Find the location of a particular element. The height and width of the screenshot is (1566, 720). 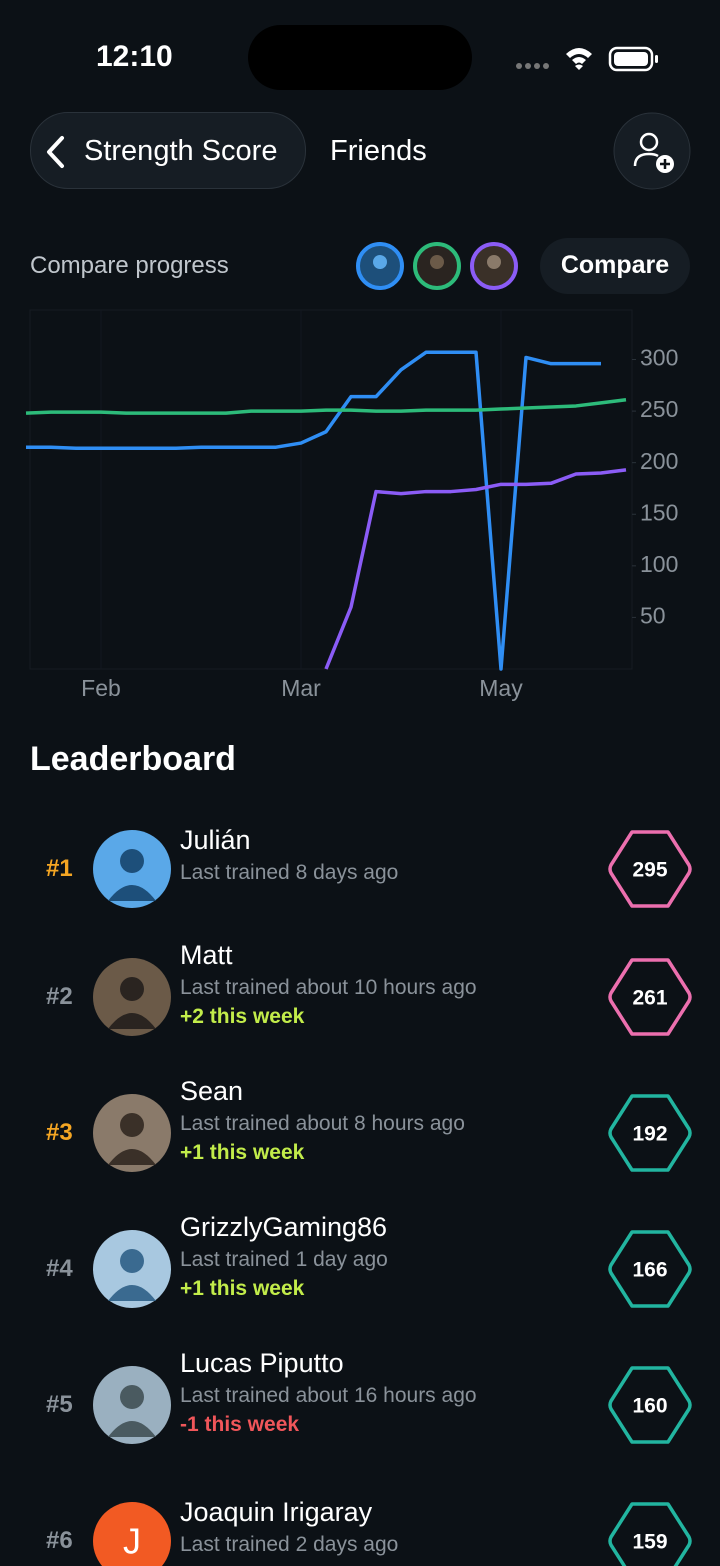

user-name: Joaquin Irigaray is located at coordinates (276, 1512).